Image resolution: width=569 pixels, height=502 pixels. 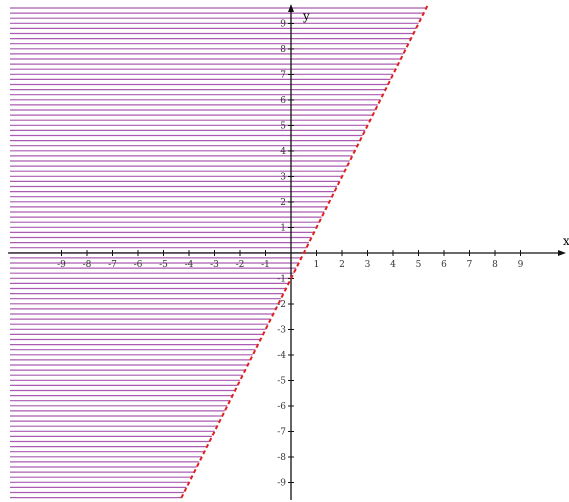 I want to click on y-tick-label: 9, so click(x=283, y=25).